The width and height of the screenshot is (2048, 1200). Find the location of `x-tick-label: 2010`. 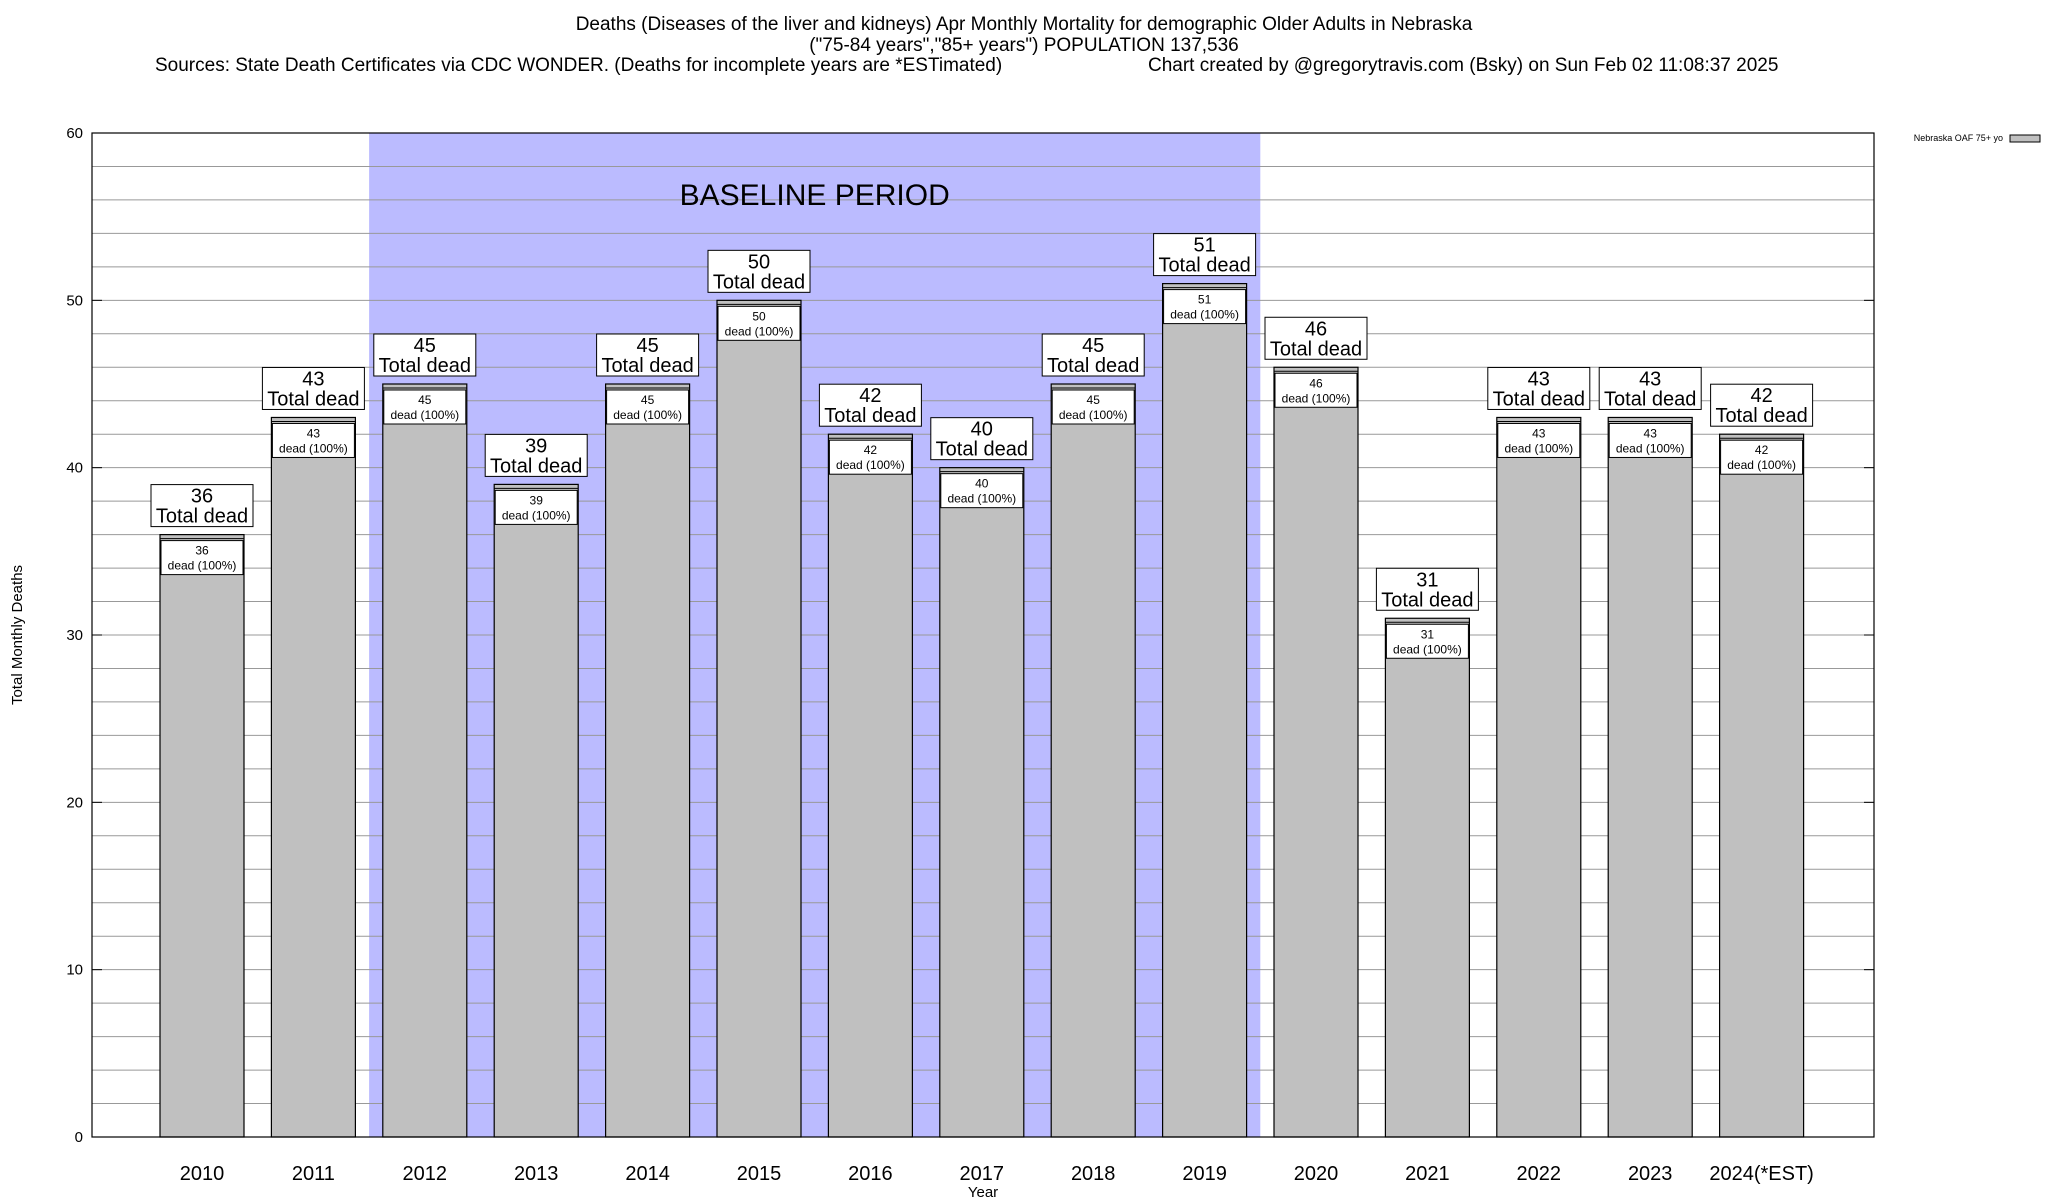

x-tick-label: 2010 is located at coordinates (202, 1174).